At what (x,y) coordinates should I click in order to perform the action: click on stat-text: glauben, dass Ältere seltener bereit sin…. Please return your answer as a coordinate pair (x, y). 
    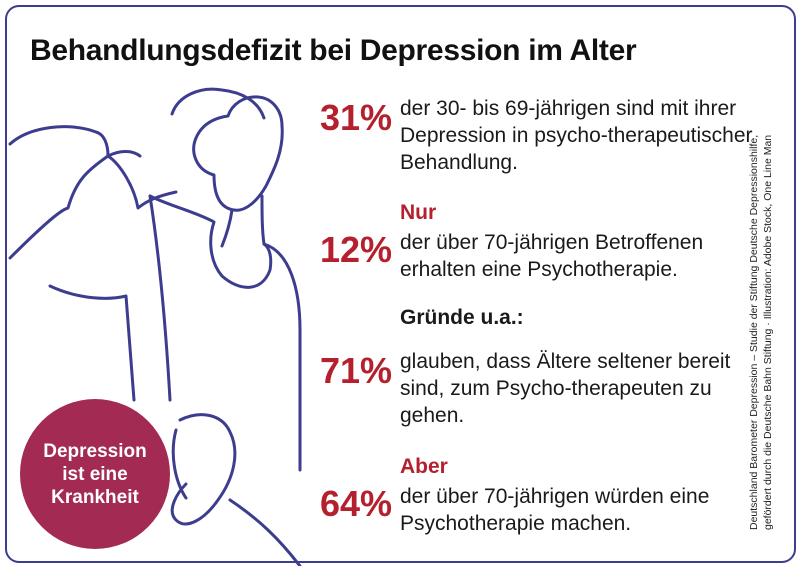
    Looking at the image, I should click on (565, 388).